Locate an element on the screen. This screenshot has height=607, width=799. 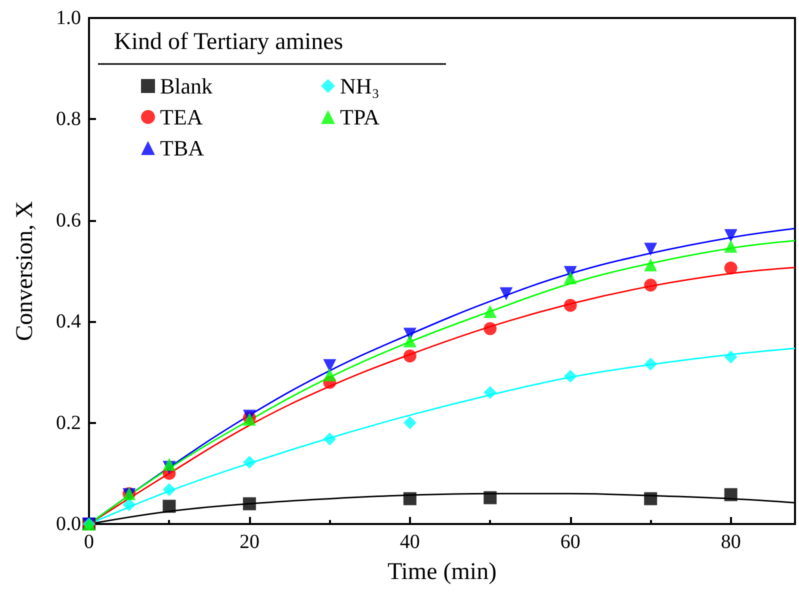
y-axis-title: Conversion, X is located at coordinates (25, 271).